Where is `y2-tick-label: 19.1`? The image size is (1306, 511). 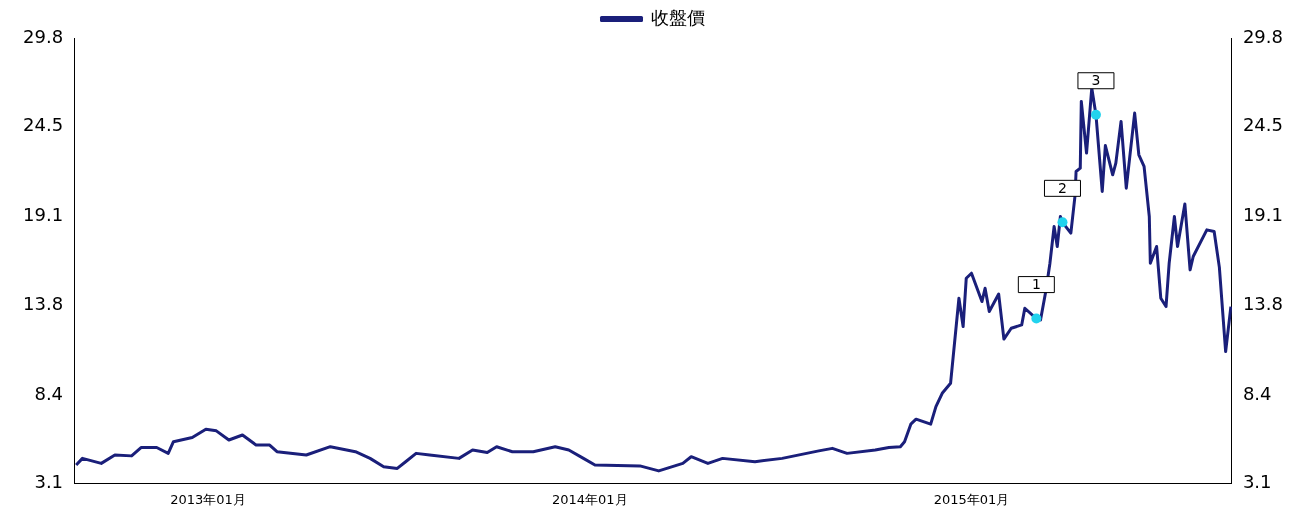
y2-tick-label: 19.1 is located at coordinates (1262, 215).